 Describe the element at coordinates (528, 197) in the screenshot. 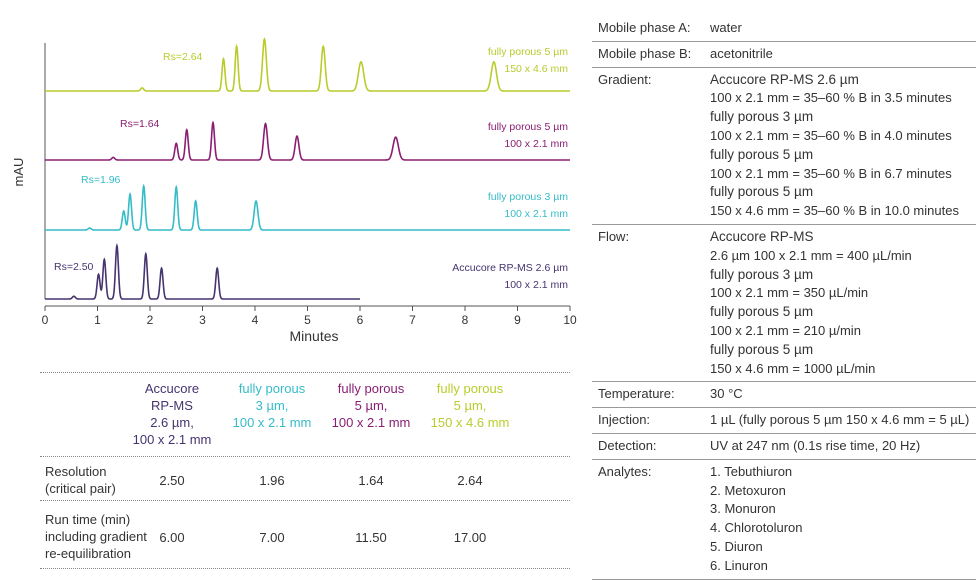

I see `trace-label: fully porous 3 µm` at that location.